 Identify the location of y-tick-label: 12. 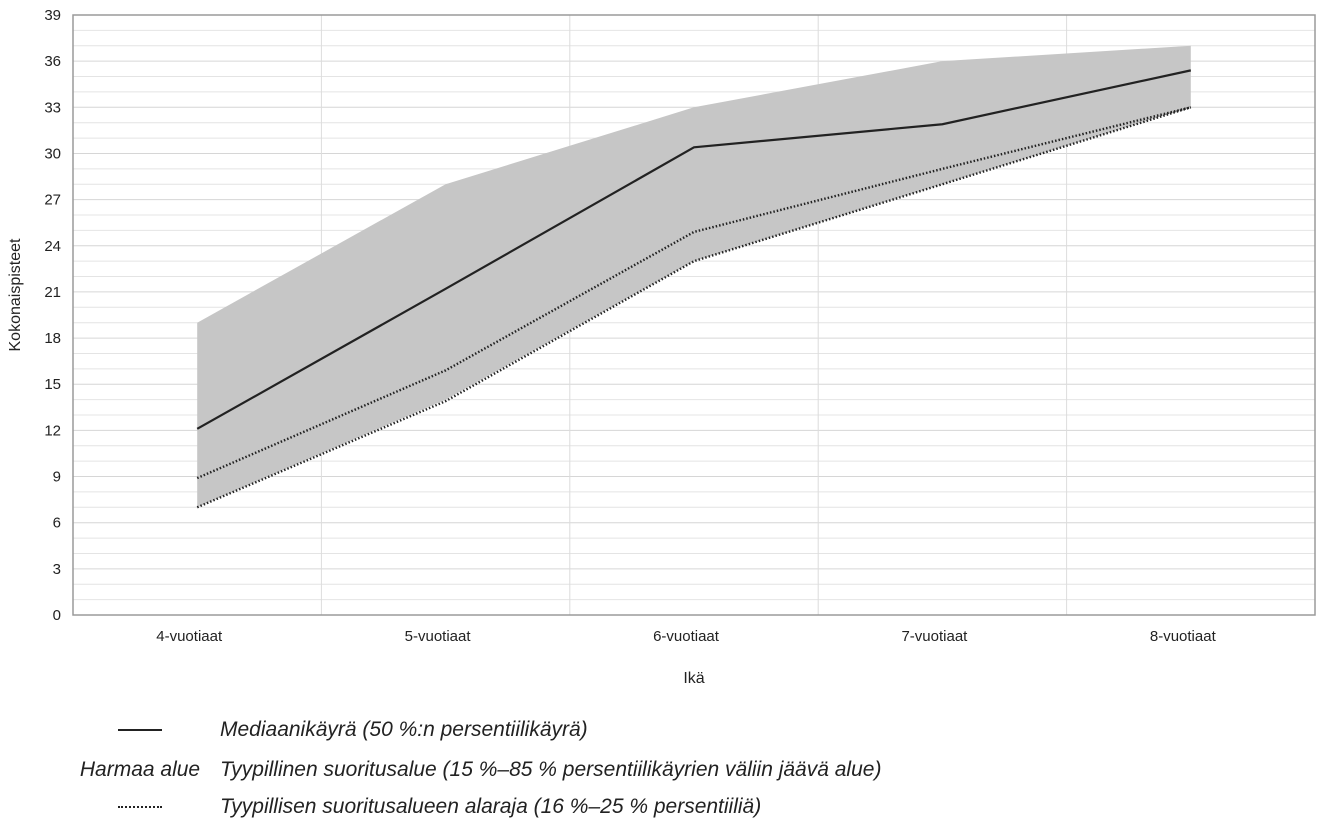
(52, 430).